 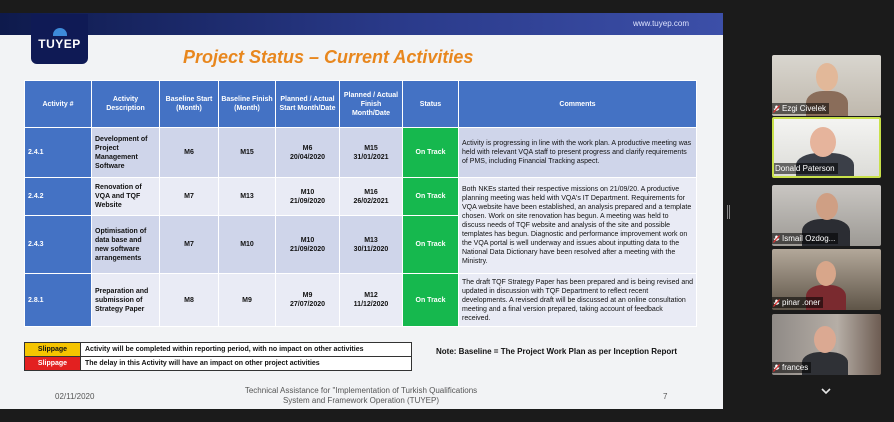 I want to click on baseline-finish: M13, so click(x=247, y=196).